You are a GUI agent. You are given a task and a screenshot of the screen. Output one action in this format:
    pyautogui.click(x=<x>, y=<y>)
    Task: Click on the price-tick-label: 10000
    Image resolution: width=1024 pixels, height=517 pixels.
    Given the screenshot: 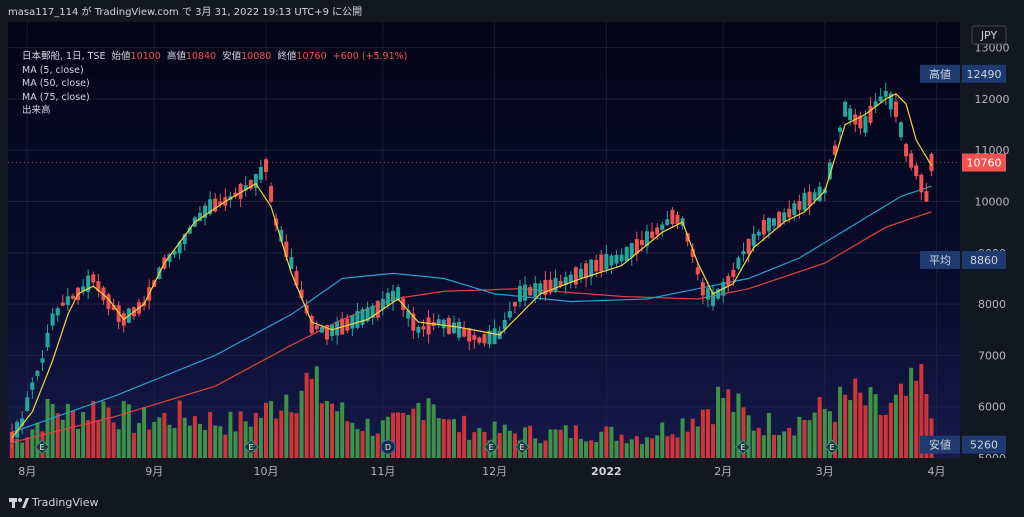 What is the action you would take?
    pyautogui.click(x=992, y=202)
    